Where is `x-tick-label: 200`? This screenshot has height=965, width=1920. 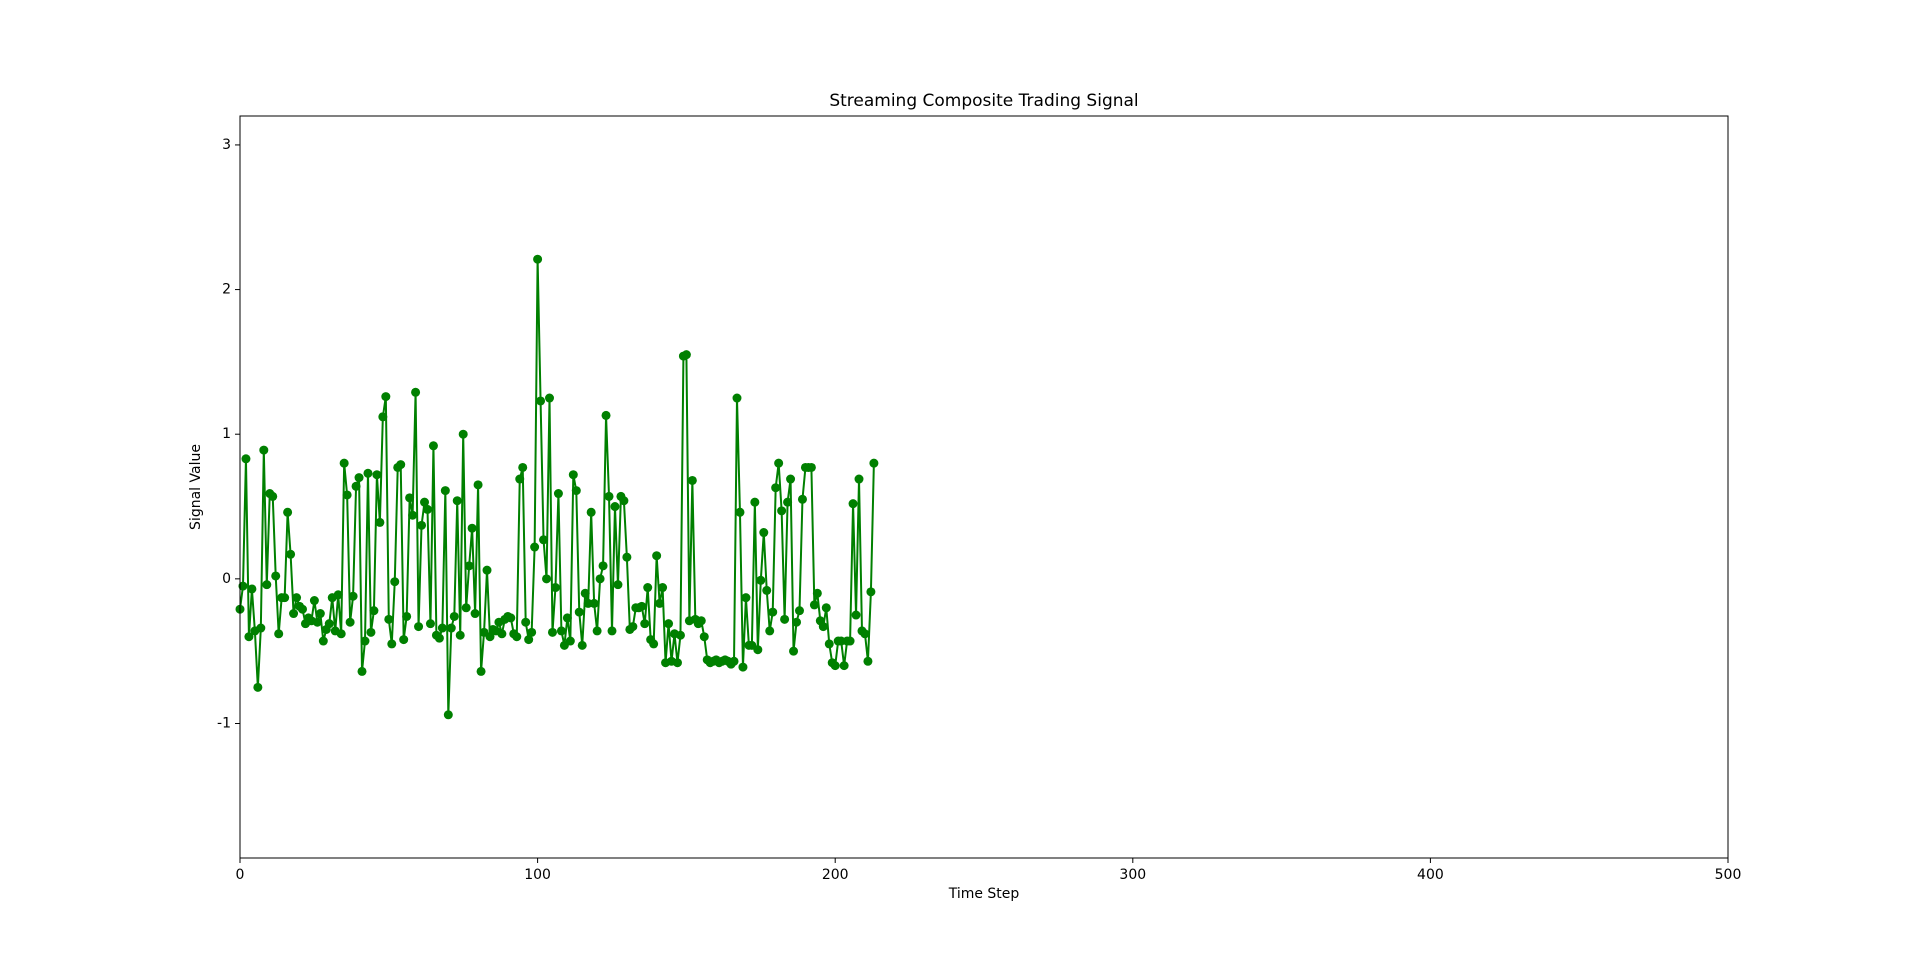 x-tick-label: 200 is located at coordinates (835, 875).